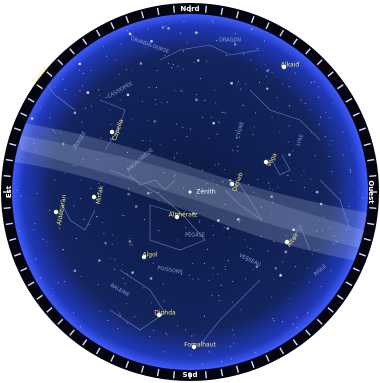 This screenshot has height=383, width=380. I want to click on star-label: Algol, so click(150, 255).